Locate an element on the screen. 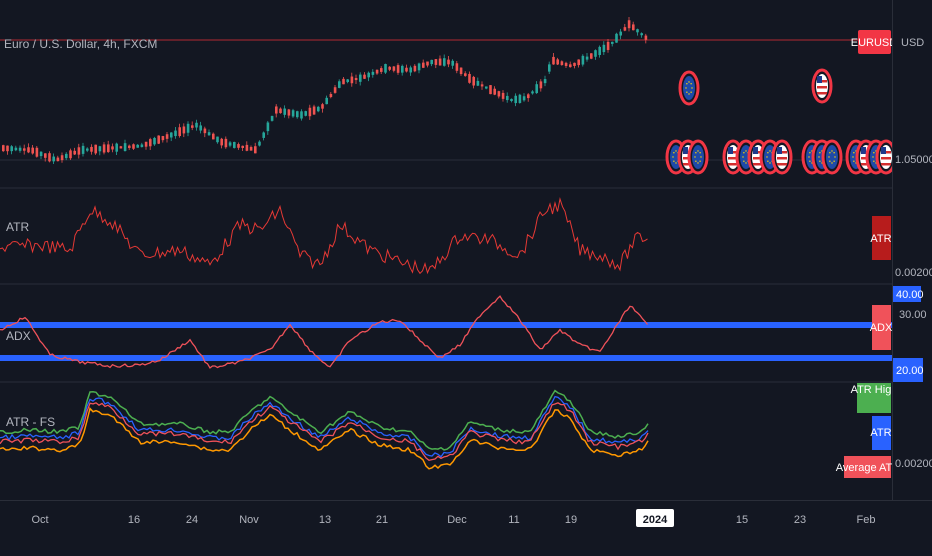  adx-pane-title: ADX is located at coordinates (18, 336).